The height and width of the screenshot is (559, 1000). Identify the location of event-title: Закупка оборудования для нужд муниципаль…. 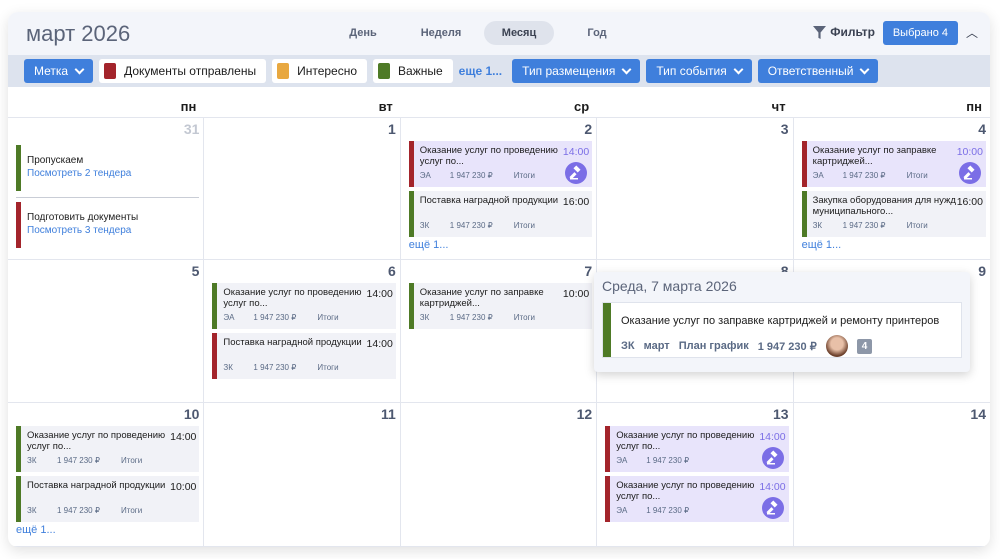
(884, 206).